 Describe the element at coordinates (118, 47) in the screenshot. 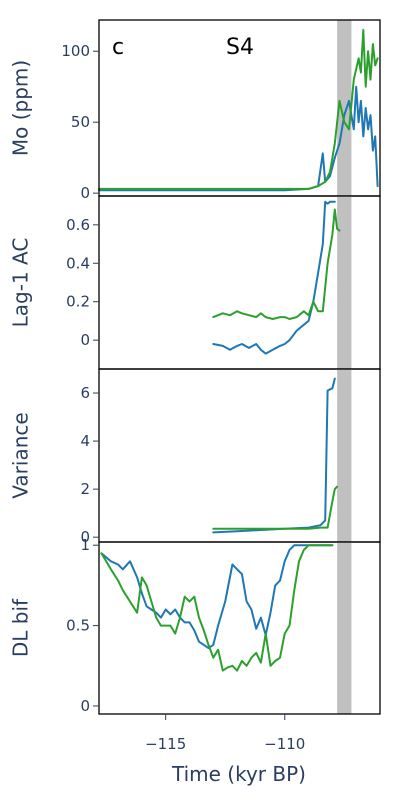

I see `panel-label: c` at that location.